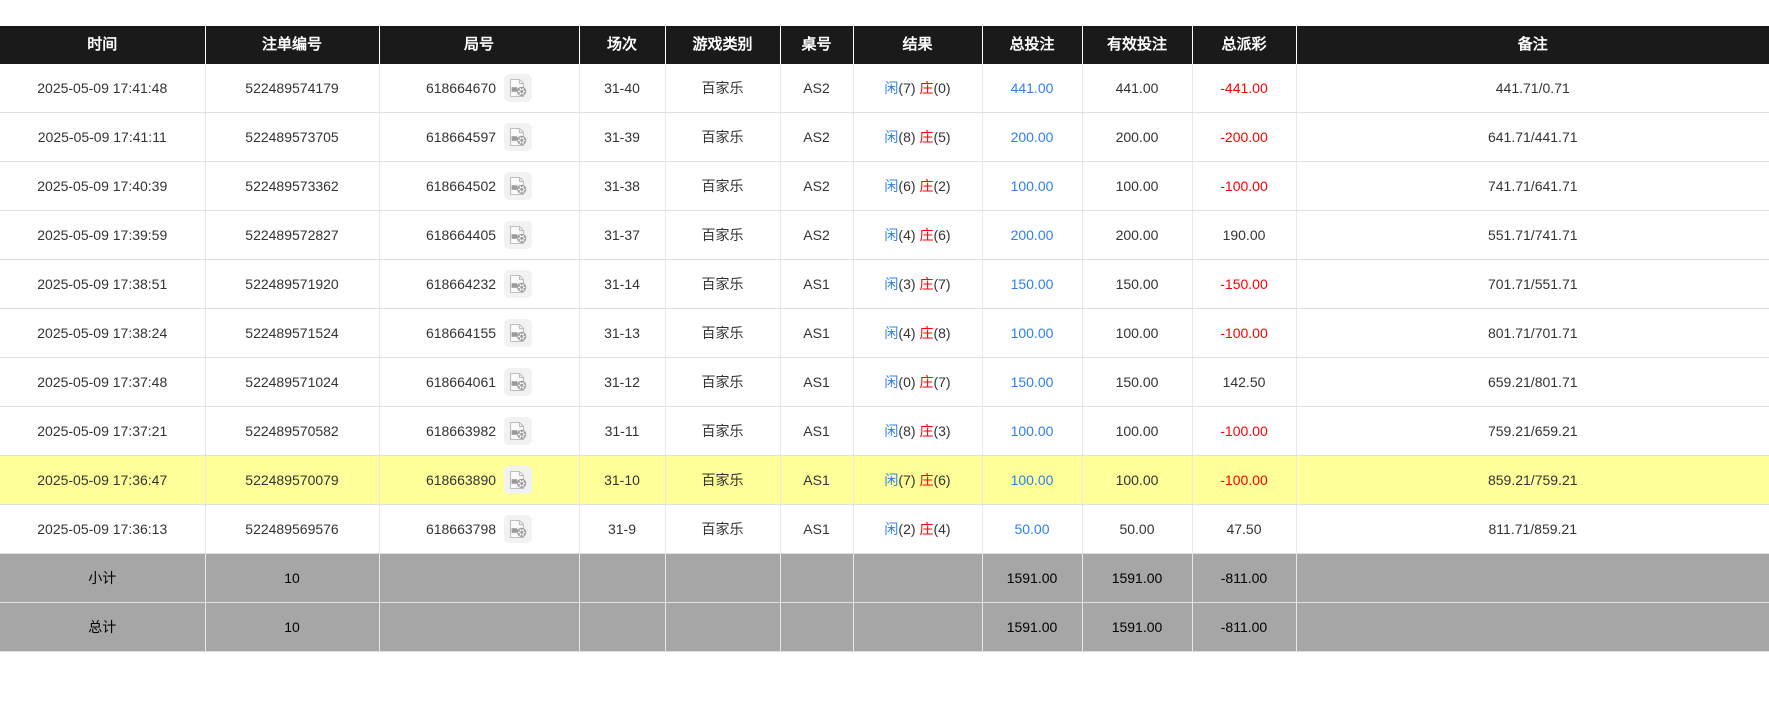 The width and height of the screenshot is (1769, 703). What do you see at coordinates (103, 431) in the screenshot?
I see `cell-time: 2025-05-09 17:37:21` at bounding box center [103, 431].